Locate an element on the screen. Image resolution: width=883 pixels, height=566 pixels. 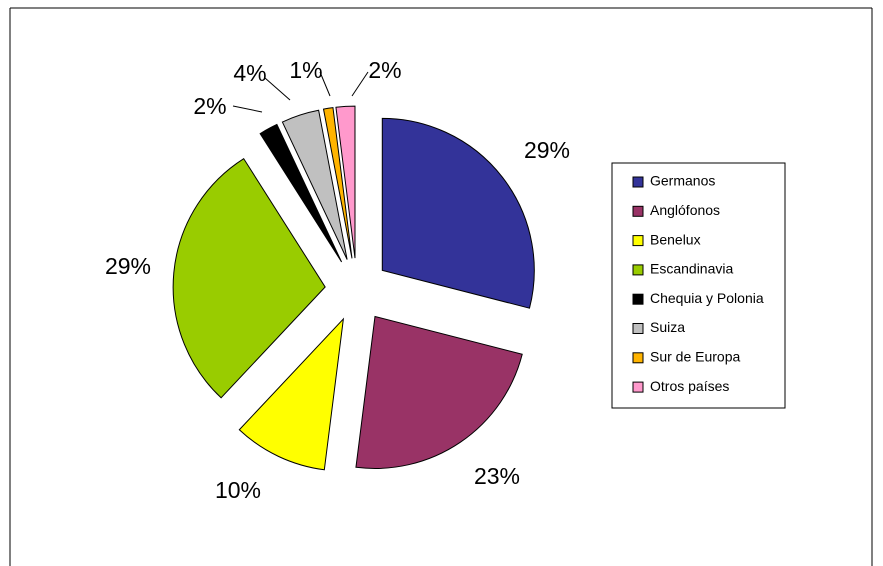
data-label: 23% is located at coordinates (497, 476).